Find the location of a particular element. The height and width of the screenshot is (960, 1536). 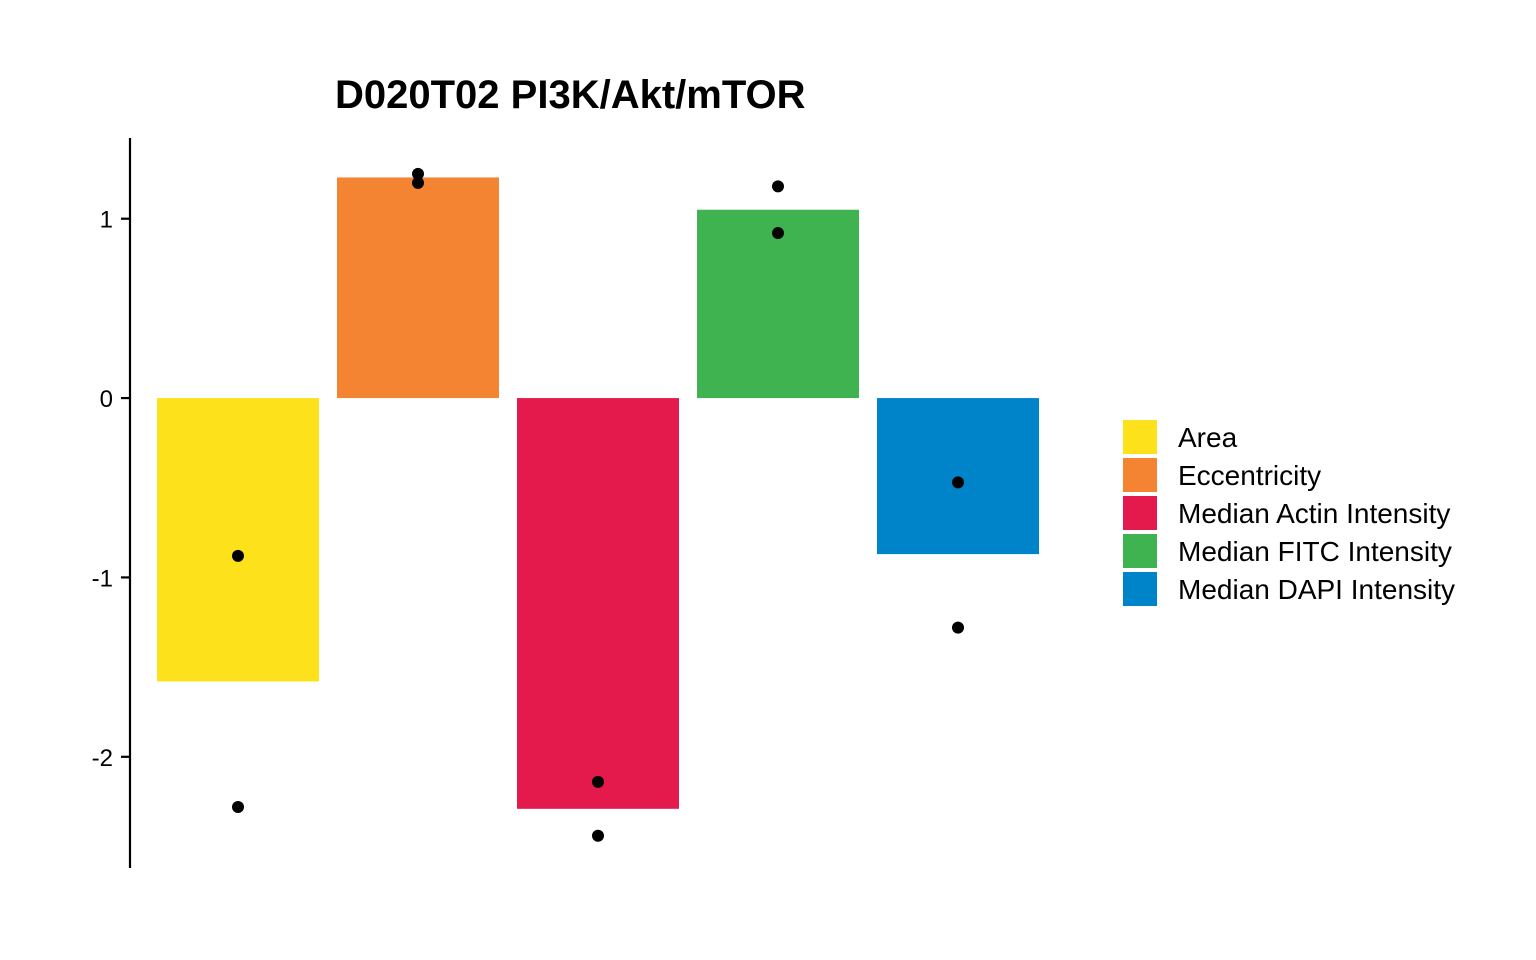

bar-median-fitc-intensity is located at coordinates (778, 304).